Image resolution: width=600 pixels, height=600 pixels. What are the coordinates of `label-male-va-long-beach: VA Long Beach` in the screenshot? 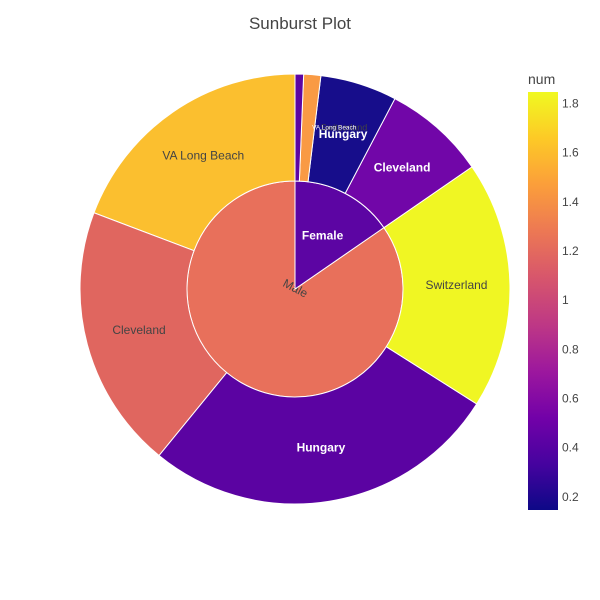 It's located at (203, 155).